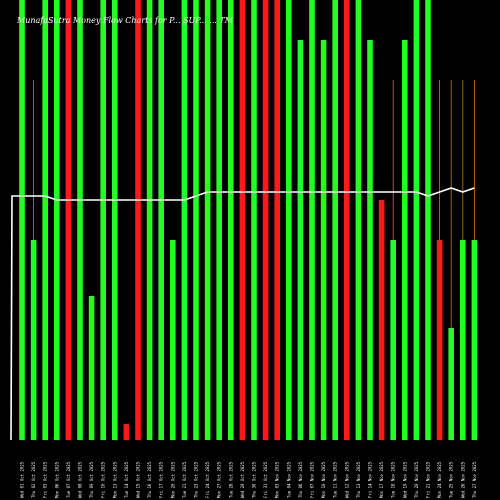  What do you see at coordinates (184, 479) in the screenshot?
I see `x-tick-label: Tue 21 Oct 2025` at bounding box center [184, 479].